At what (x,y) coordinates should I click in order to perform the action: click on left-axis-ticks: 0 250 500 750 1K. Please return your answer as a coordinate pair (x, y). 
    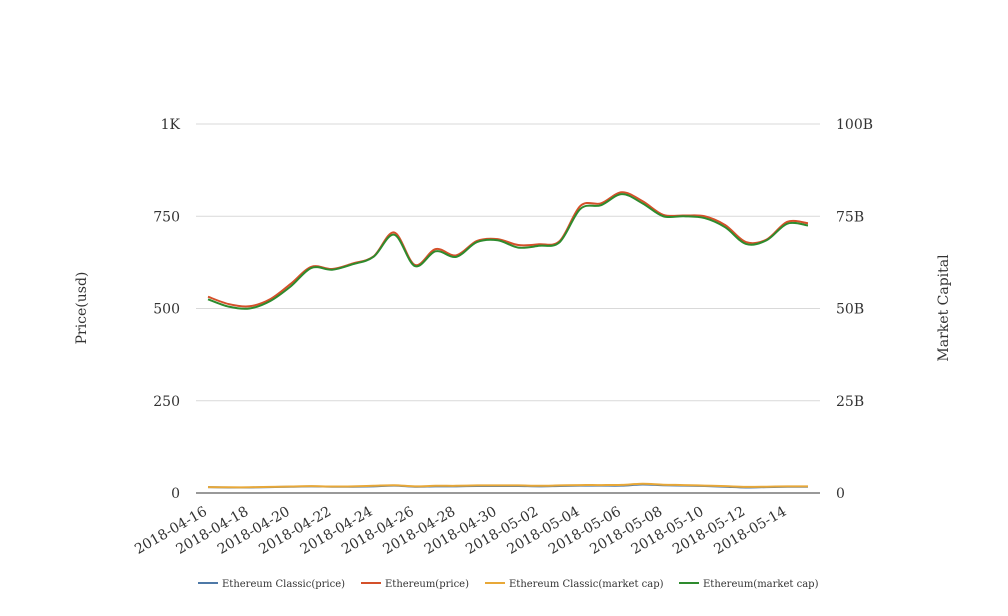
    Looking at the image, I should click on (166, 309).